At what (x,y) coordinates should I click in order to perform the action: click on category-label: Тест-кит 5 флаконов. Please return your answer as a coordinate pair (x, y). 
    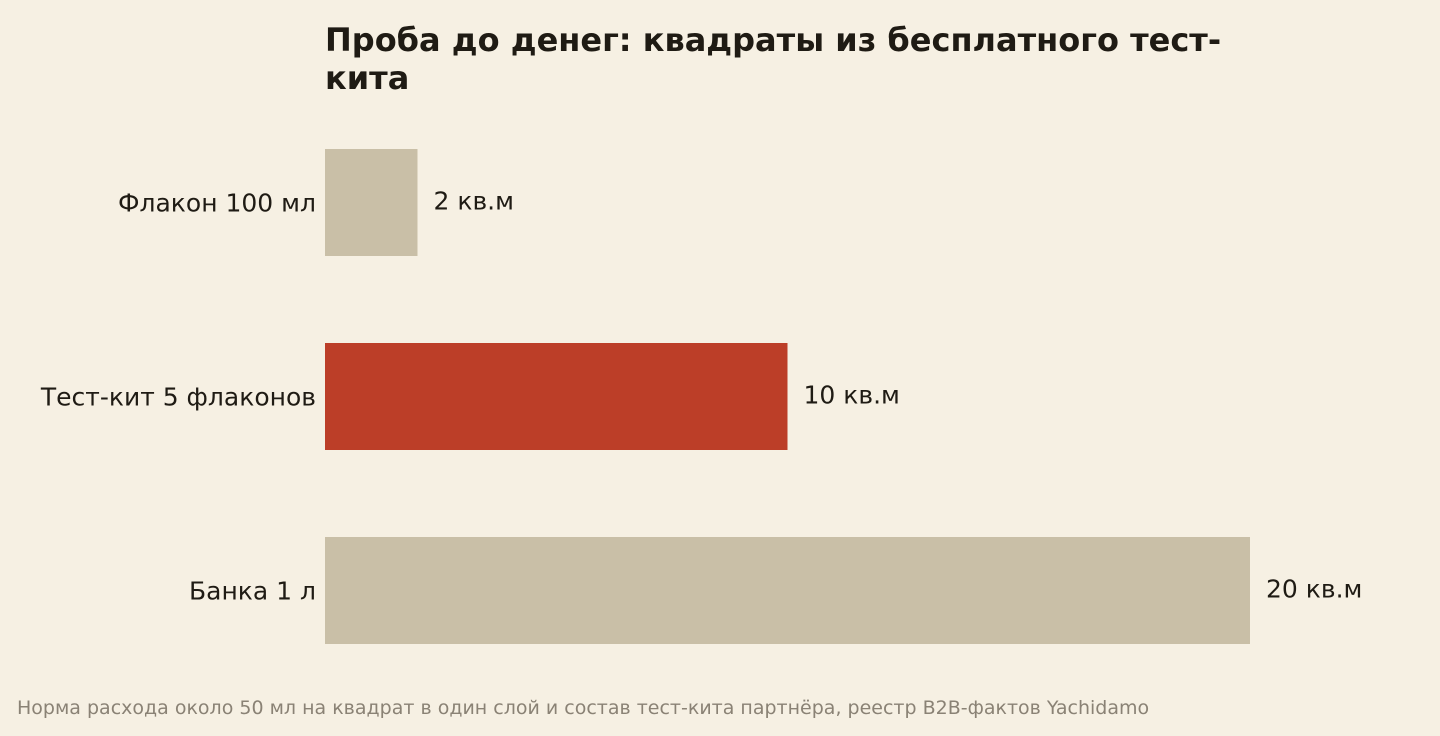
    Looking at the image, I should click on (178, 397).